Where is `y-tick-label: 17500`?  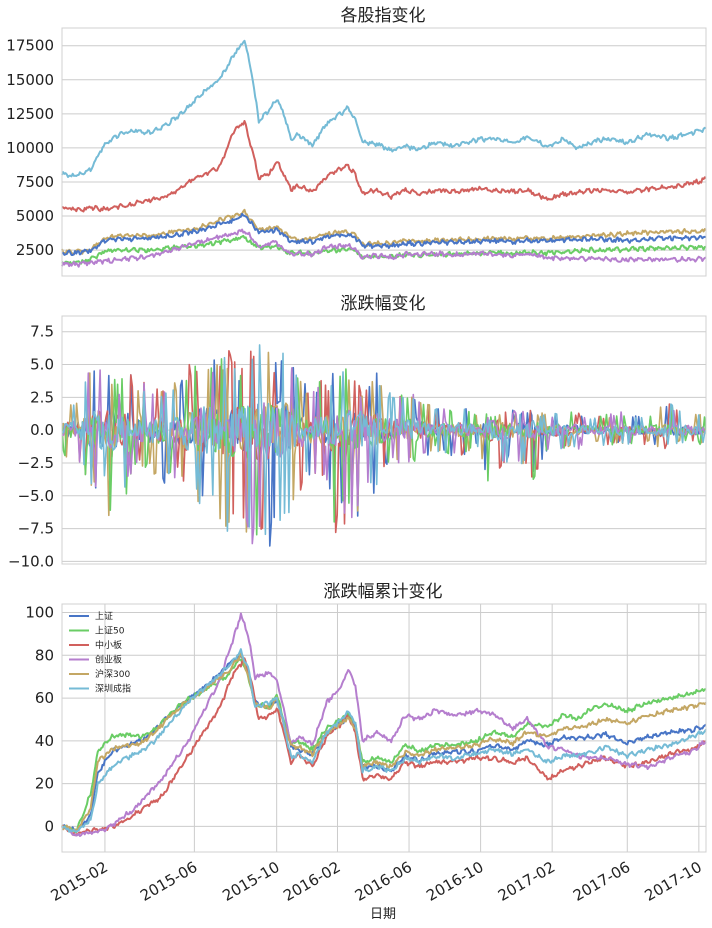
y-tick-label: 17500 is located at coordinates (30, 46).